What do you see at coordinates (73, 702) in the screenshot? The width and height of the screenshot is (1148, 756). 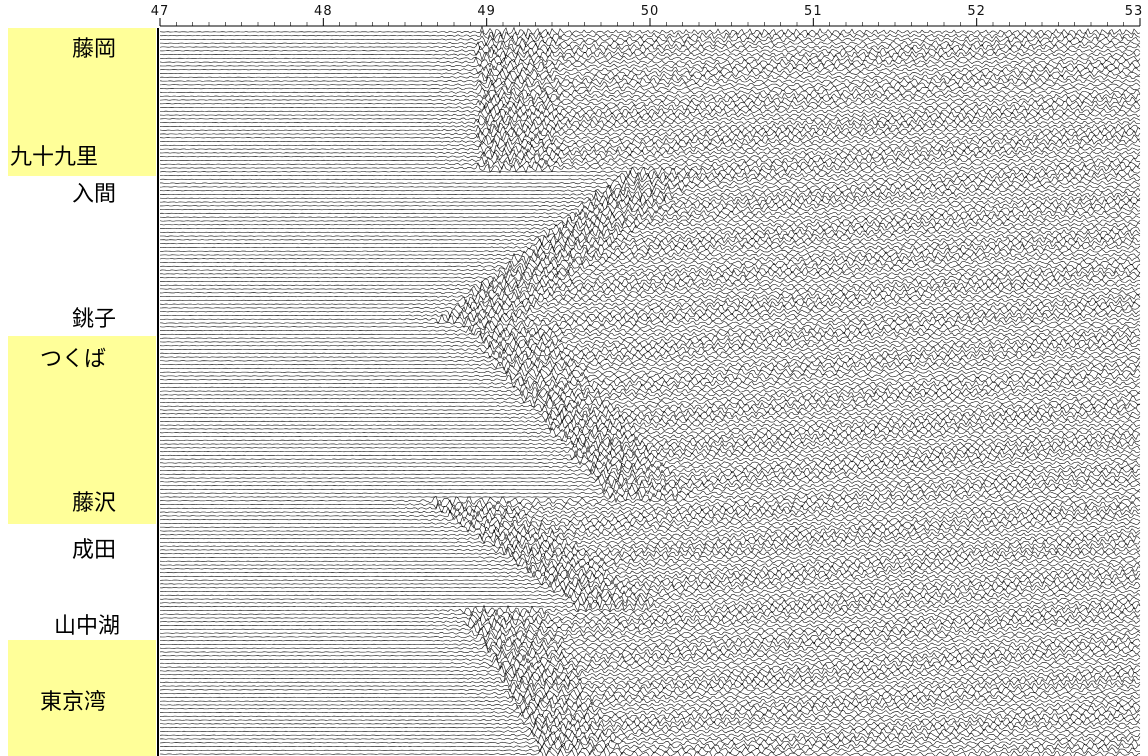 I see `station-label-tokyo-bay: 東京湾` at bounding box center [73, 702].